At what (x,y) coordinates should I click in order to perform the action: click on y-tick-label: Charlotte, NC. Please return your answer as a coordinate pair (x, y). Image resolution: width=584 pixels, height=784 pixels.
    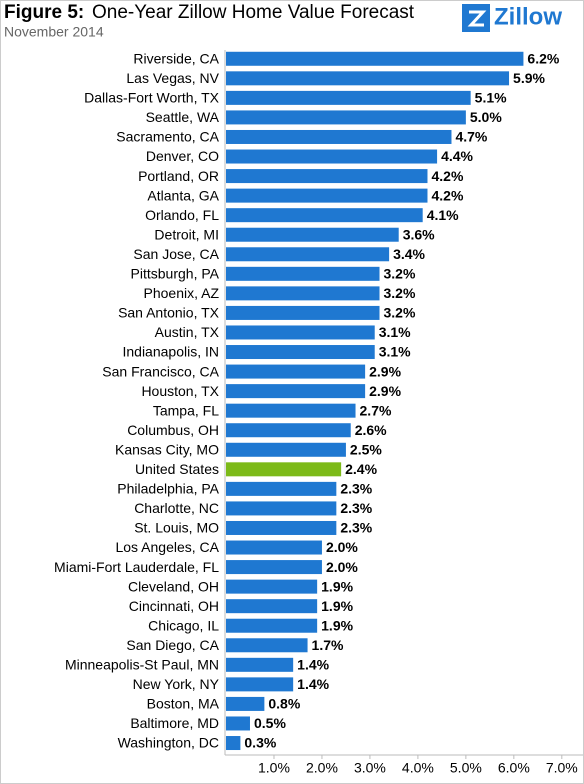
    Looking at the image, I should click on (176, 508).